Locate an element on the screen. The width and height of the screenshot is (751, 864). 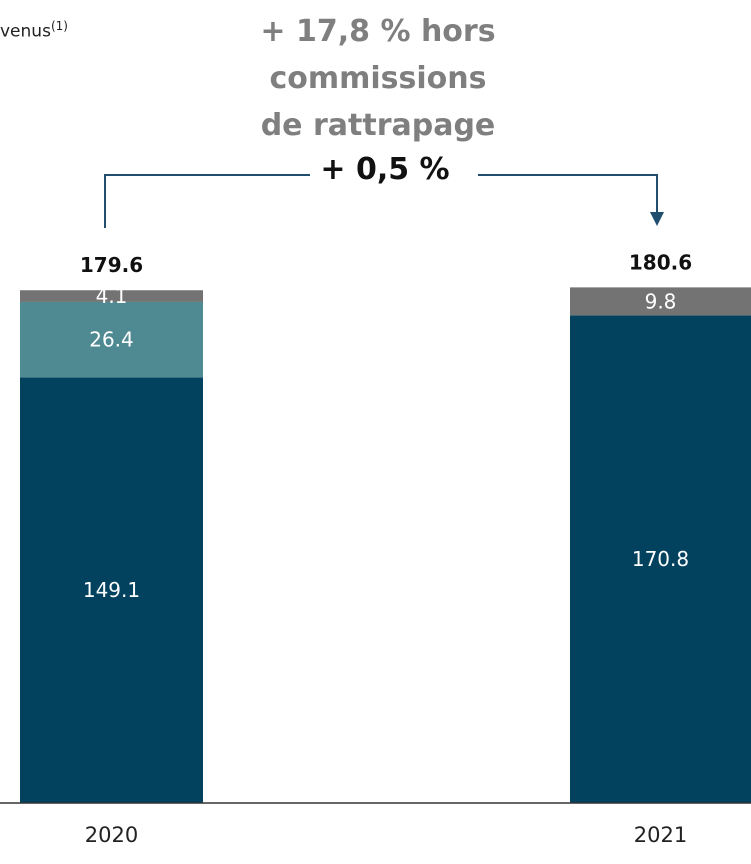
legend-text: venus is located at coordinates (25, 31).